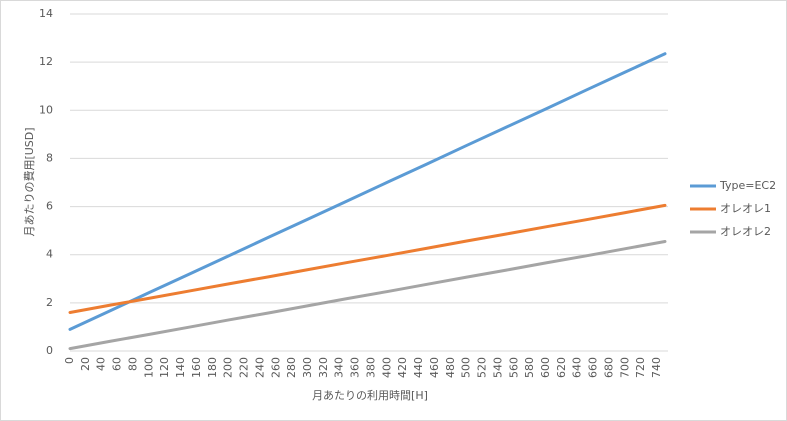  What do you see at coordinates (196, 367) in the screenshot?
I see `x-tick-label: 160` at bounding box center [196, 367].